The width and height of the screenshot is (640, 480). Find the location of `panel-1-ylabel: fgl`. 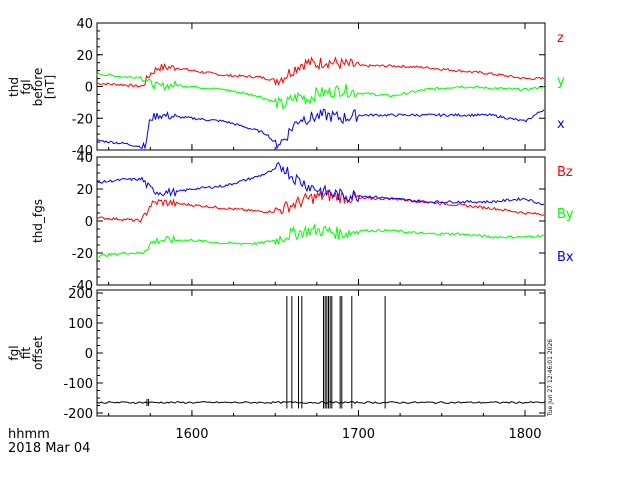

panel-1-ylabel: fgl is located at coordinates (26, 86).